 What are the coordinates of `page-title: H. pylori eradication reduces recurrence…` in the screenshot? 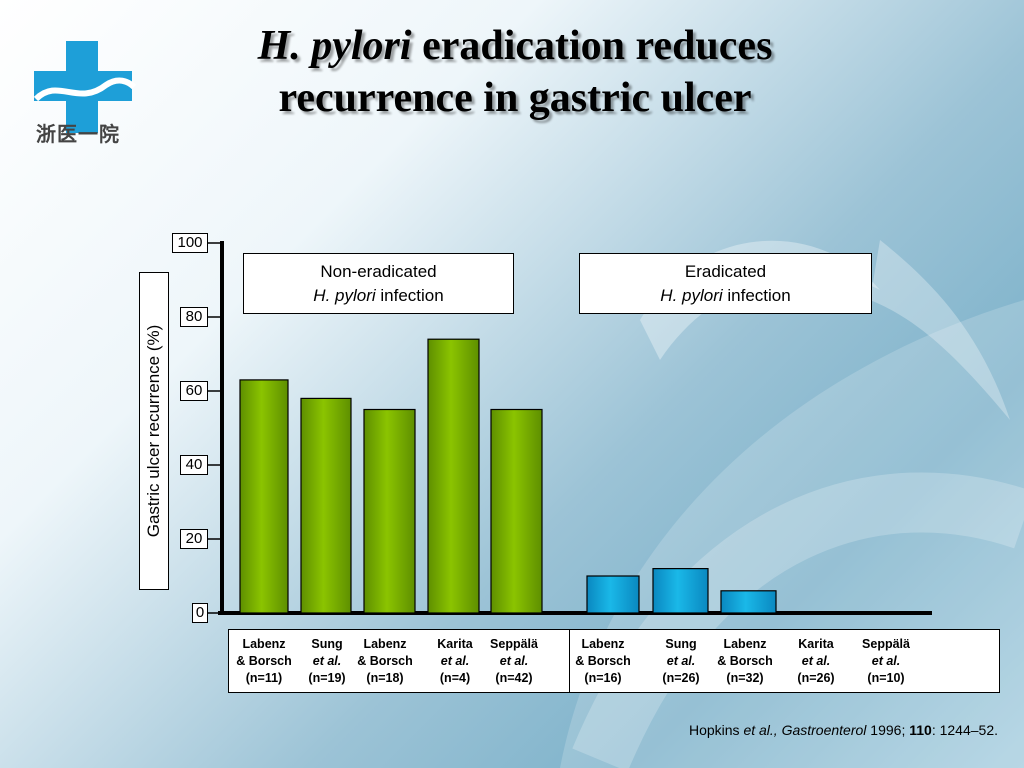 It's located at (515, 72).